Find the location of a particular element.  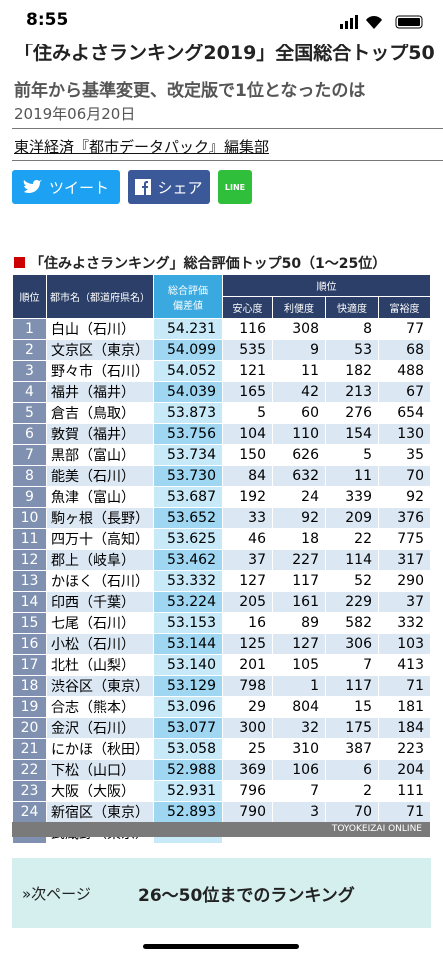

table-row: 10 駒ヶ根（長野） 53.652 33 92 209 376 is located at coordinates (221, 518).